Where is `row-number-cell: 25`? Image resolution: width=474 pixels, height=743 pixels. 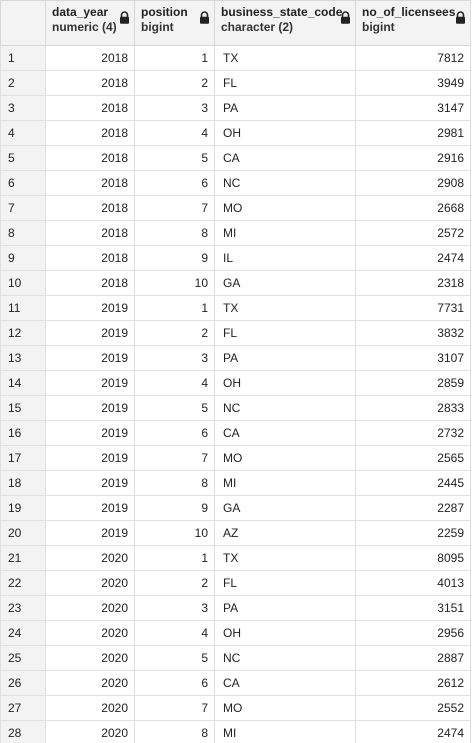
row-number-cell: 25 is located at coordinates (23, 658).